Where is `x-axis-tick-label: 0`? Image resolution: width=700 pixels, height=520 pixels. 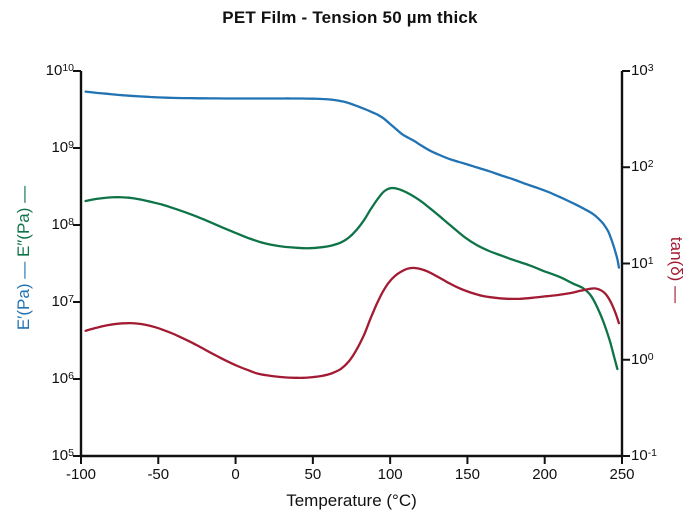
x-axis-tick-label: 0 is located at coordinates (235, 474).